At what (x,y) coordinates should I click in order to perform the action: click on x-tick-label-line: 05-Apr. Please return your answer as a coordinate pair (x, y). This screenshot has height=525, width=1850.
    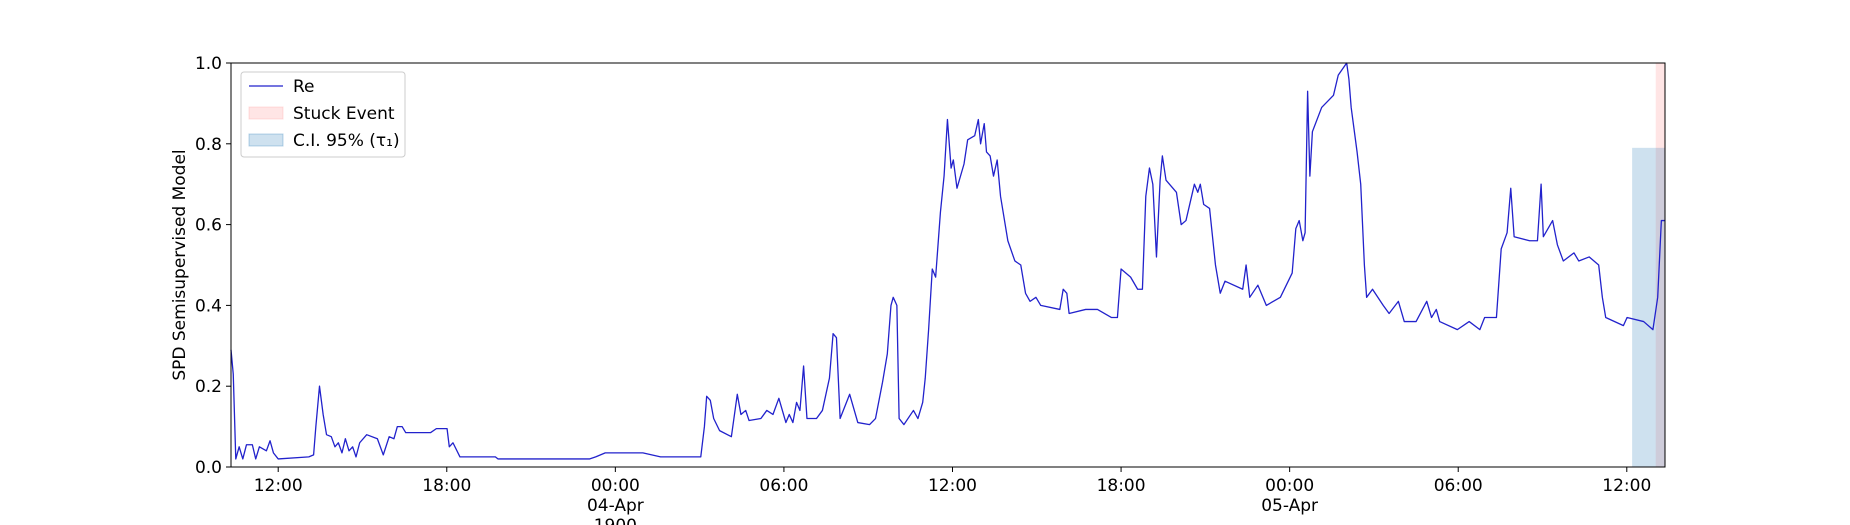
    Looking at the image, I should click on (1289, 506).